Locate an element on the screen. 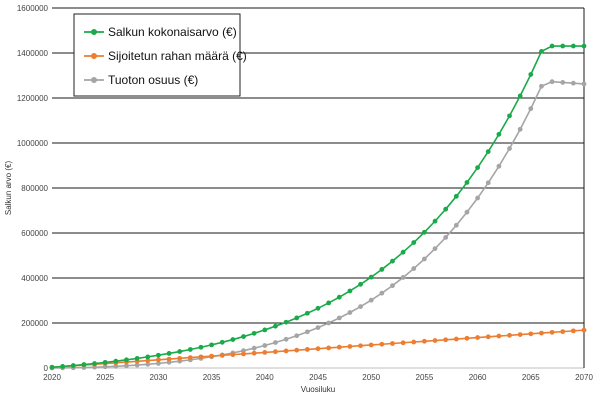 The height and width of the screenshot is (401, 600). x-tick-label: 2060 is located at coordinates (478, 377).